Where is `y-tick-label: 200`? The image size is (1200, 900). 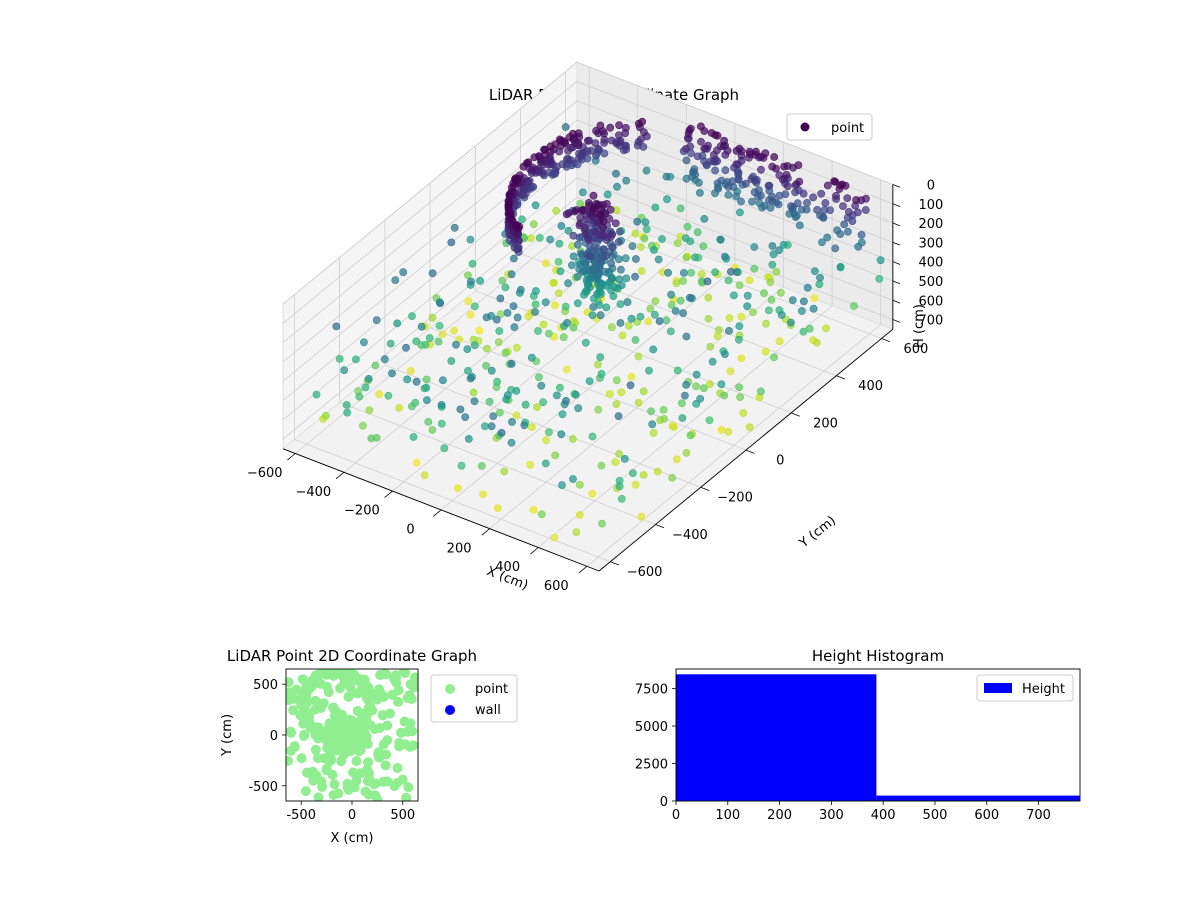 y-tick-label: 200 is located at coordinates (825, 423).